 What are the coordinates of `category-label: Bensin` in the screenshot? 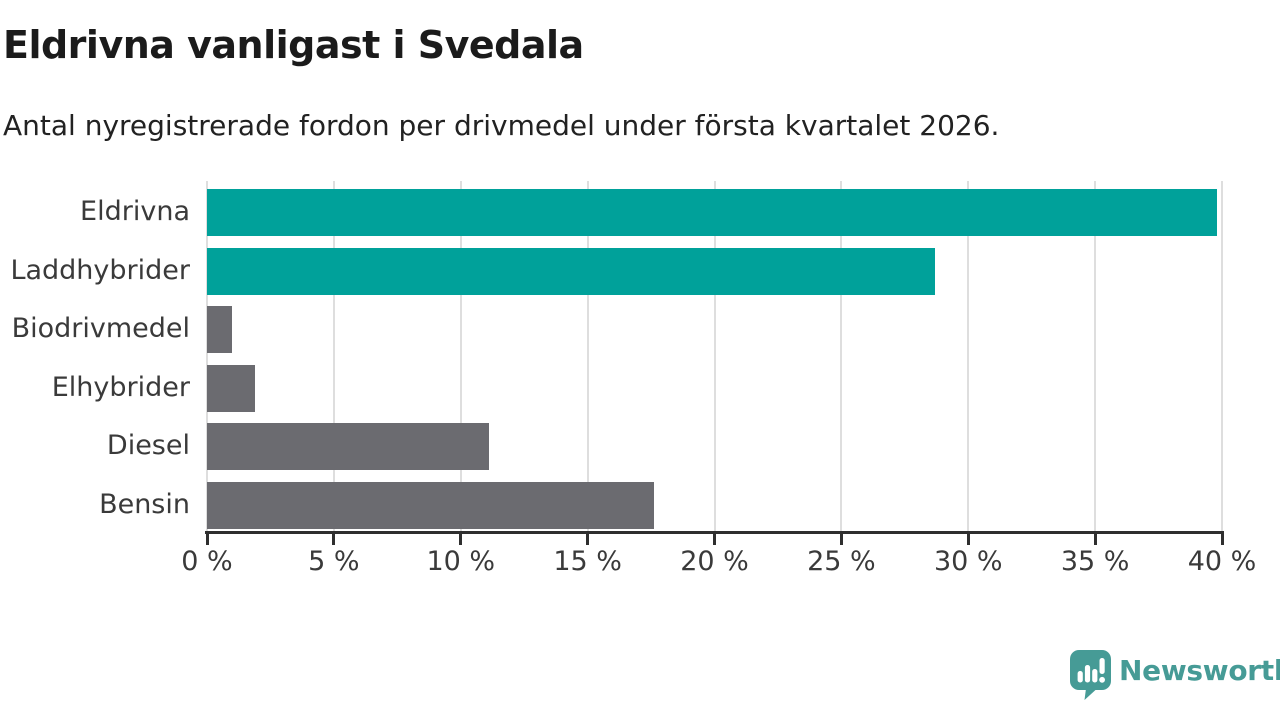 It's located at (144, 504).